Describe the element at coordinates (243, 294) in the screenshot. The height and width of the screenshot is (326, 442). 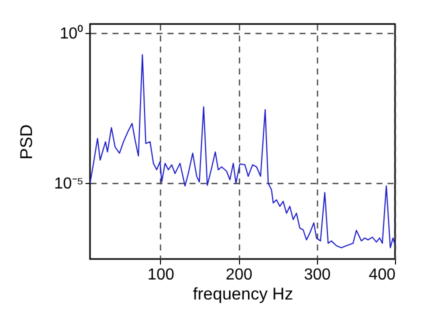
I see `x-axis-title: frequency Hz` at that location.